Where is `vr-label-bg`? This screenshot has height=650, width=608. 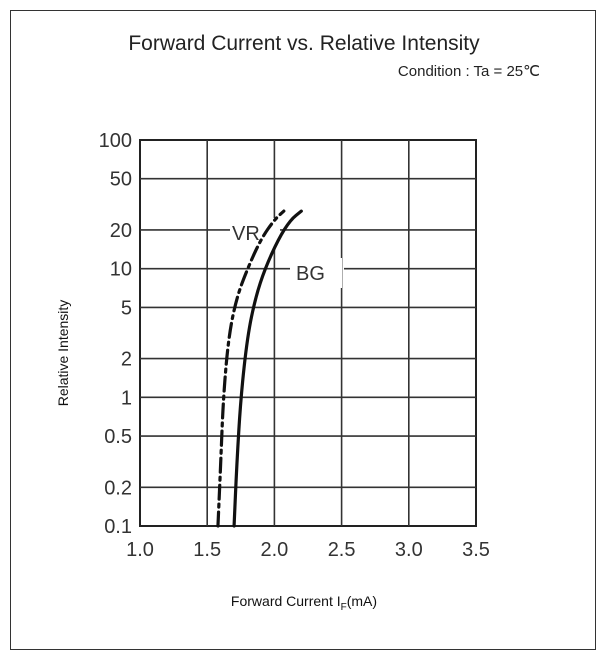
vr-label-bg is located at coordinates (254, 233).